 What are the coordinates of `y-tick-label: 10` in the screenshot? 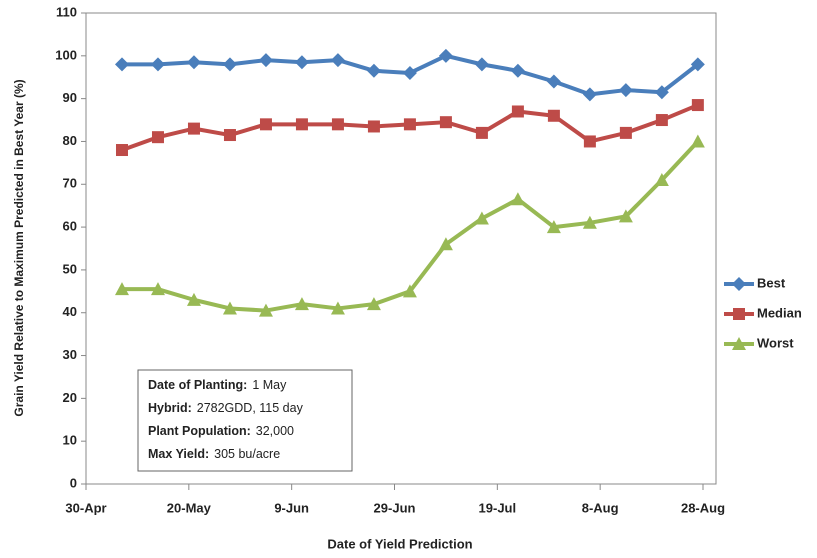 It's located at (70, 440).